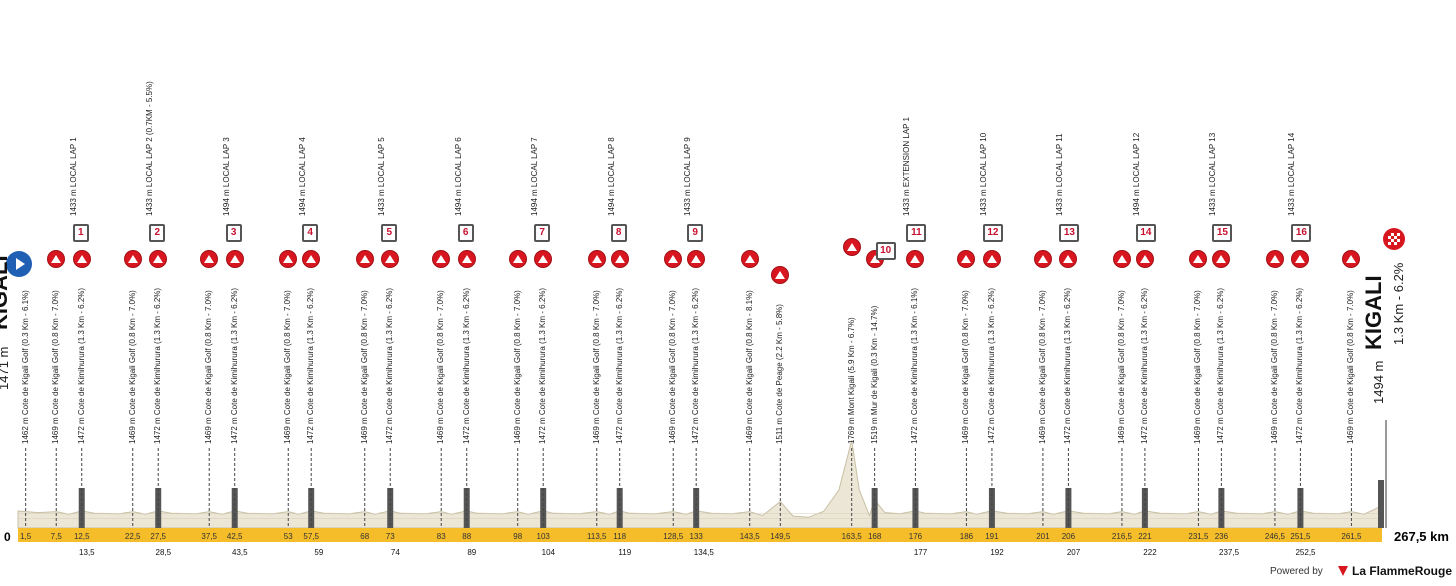 The height and width of the screenshot is (586, 1456). What do you see at coordinates (382, 176) in the screenshot?
I see `lap-label-text: 1433 m LOCAL LAP 5` at bounding box center [382, 176].